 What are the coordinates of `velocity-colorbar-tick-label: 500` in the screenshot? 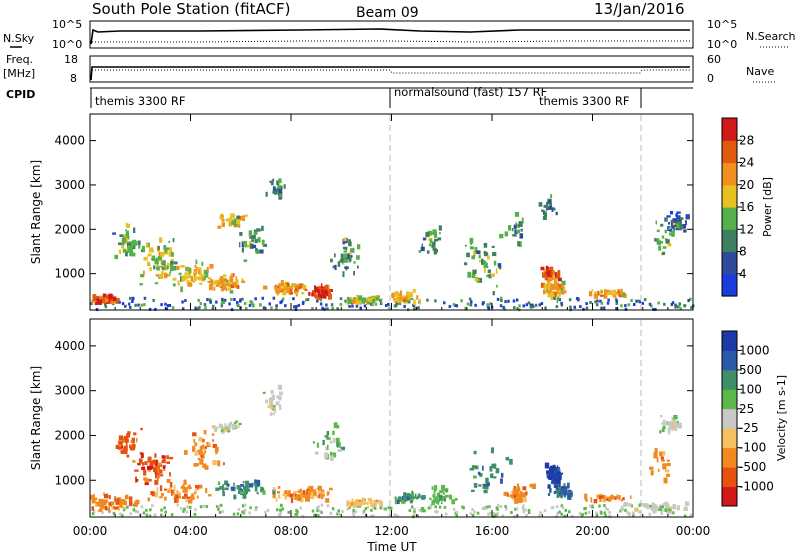 It's located at (750, 370).